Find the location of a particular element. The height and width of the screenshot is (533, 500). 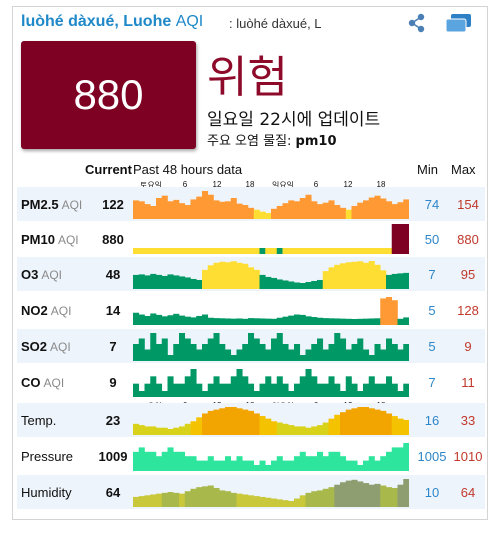

table-row: Pressure 1009 1005 1010 is located at coordinates (251, 456).